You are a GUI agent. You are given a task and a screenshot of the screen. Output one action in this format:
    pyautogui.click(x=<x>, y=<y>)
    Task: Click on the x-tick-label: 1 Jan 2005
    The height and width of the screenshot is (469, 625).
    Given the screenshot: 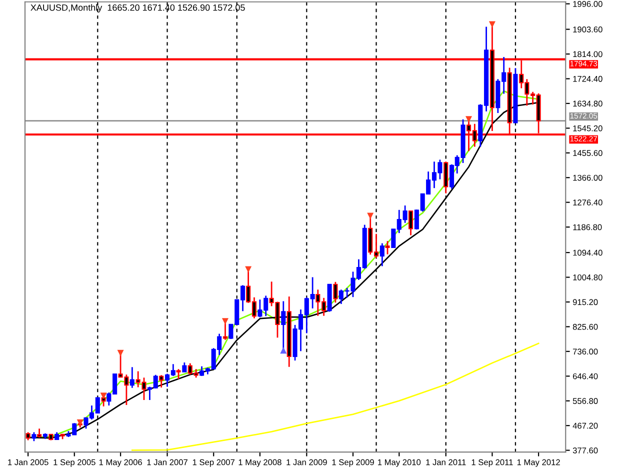 What is the action you would take?
    pyautogui.click(x=28, y=462)
    